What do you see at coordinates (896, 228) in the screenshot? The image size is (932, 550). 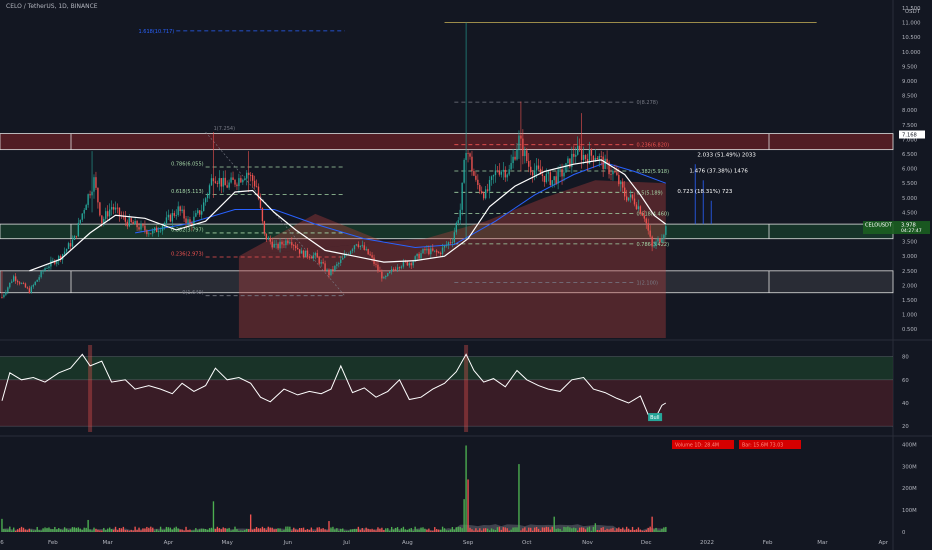 I see `last-price-tag` at bounding box center [896, 228].